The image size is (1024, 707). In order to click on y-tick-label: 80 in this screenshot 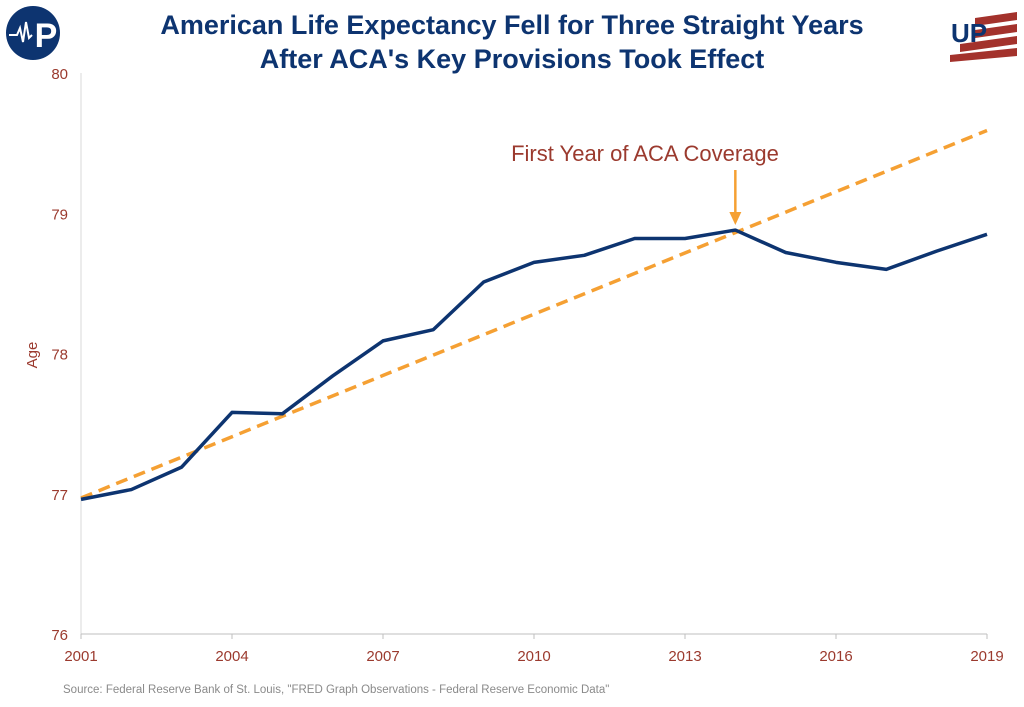, I will do `click(59, 74)`.